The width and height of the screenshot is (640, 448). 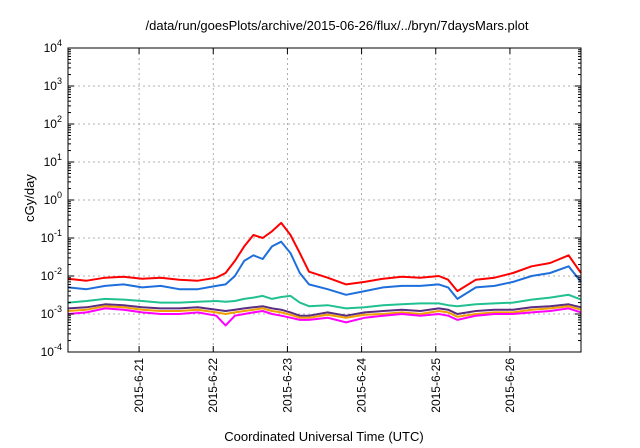 I want to click on y-tick-label: 10⁰, so click(x=53, y=198).